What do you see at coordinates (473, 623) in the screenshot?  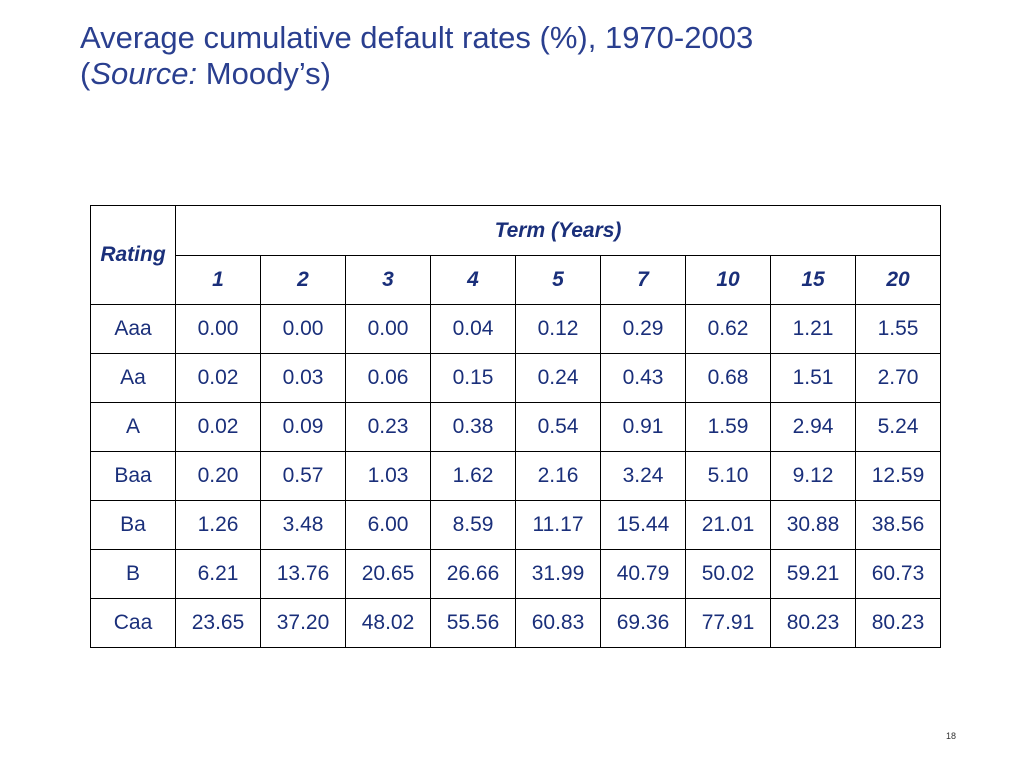 I see `rate-cell: 55.56` at bounding box center [473, 623].